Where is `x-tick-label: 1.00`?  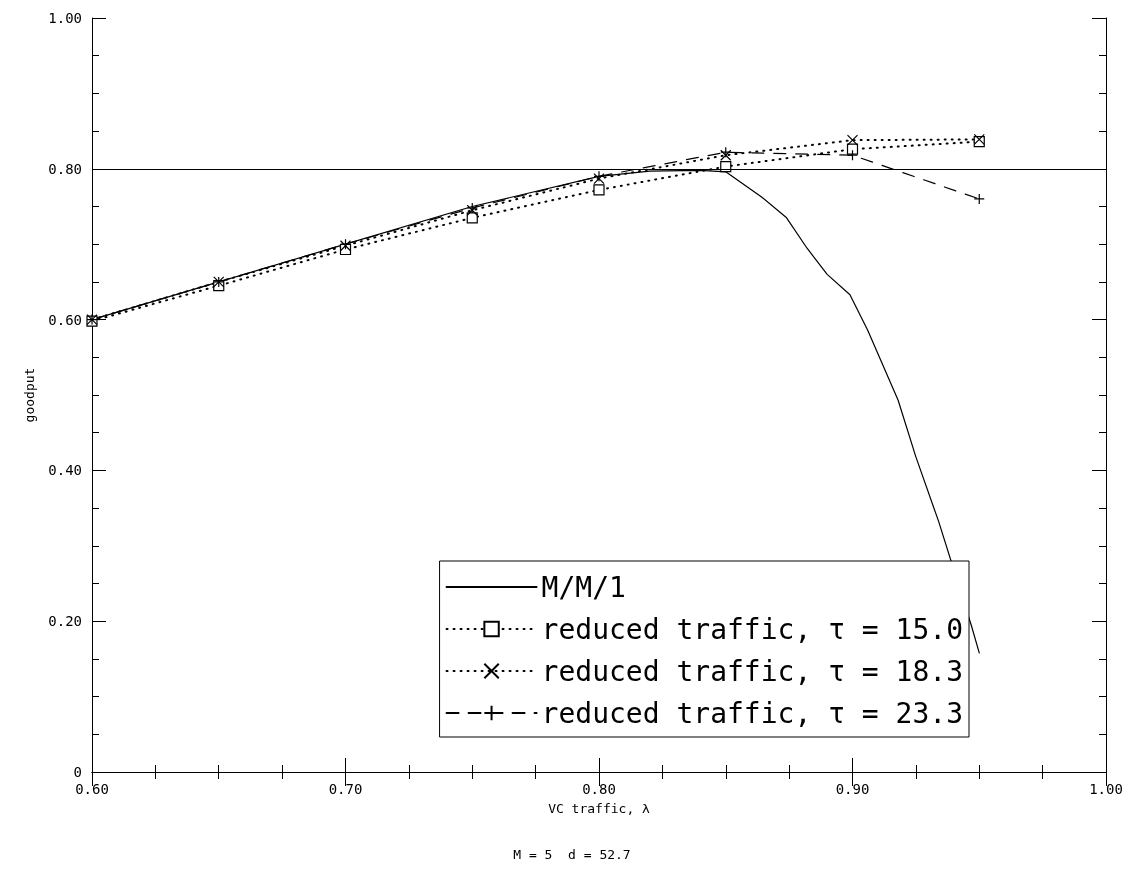 x-tick-label: 1.00 is located at coordinates (1106, 789).